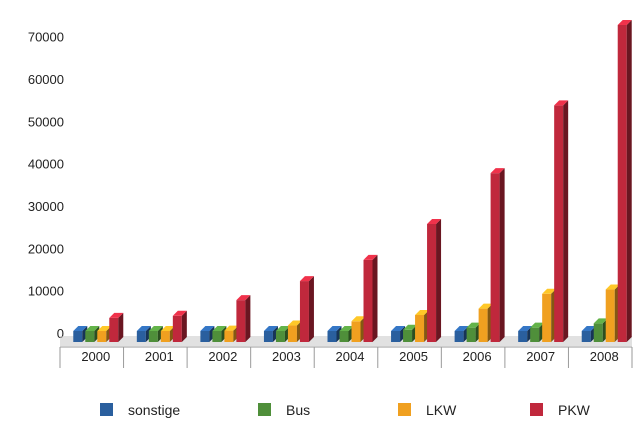 The width and height of the screenshot is (639, 421). Describe the element at coordinates (604, 356) in the screenshot. I see `x-tick-label: 2008` at that location.